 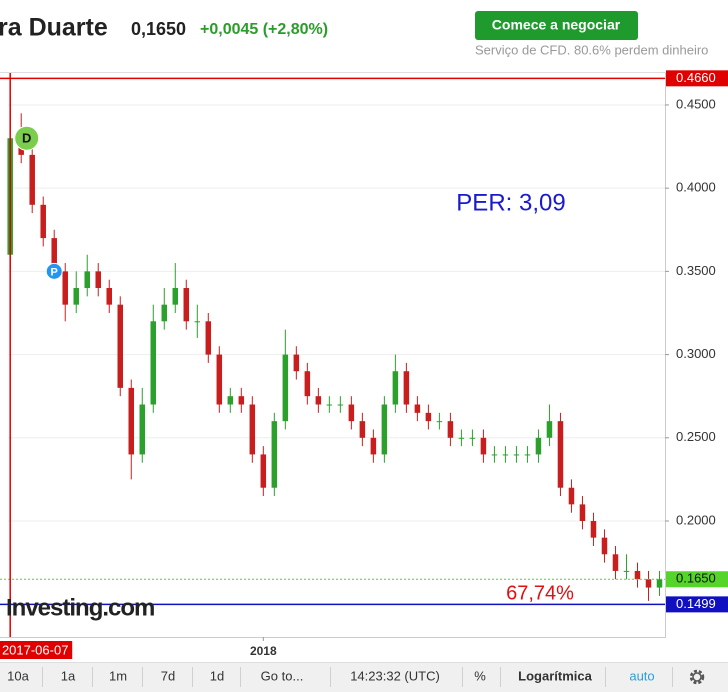 I want to click on chart-border, so click(x=364, y=72).